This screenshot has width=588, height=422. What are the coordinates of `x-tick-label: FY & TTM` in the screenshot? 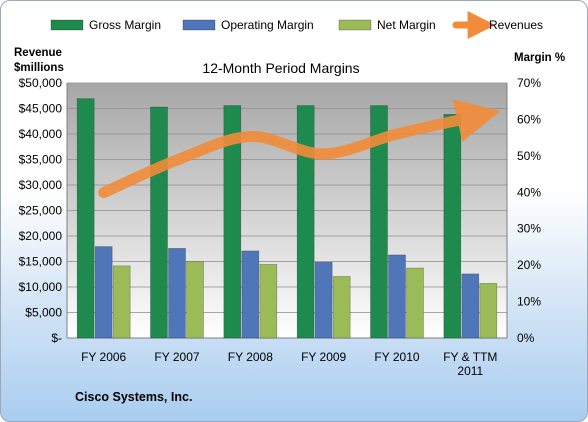 It's located at (470, 357).